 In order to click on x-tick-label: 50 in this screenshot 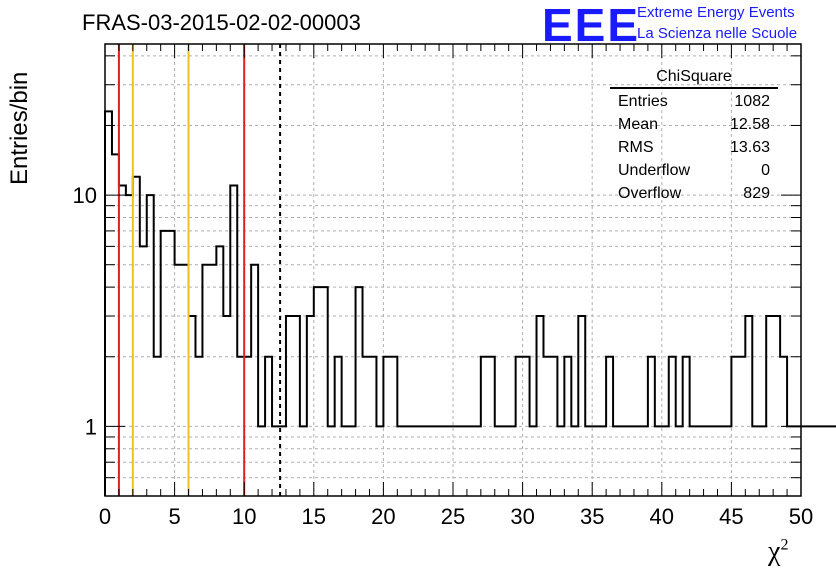, I will do `click(801, 516)`.